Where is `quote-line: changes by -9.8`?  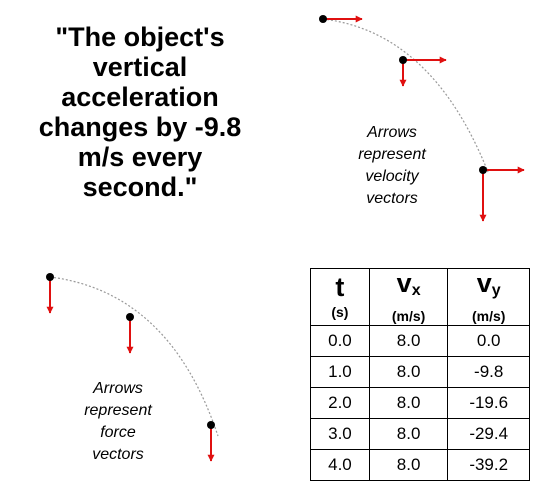 quote-line: changes by -9.8 is located at coordinates (140, 127).